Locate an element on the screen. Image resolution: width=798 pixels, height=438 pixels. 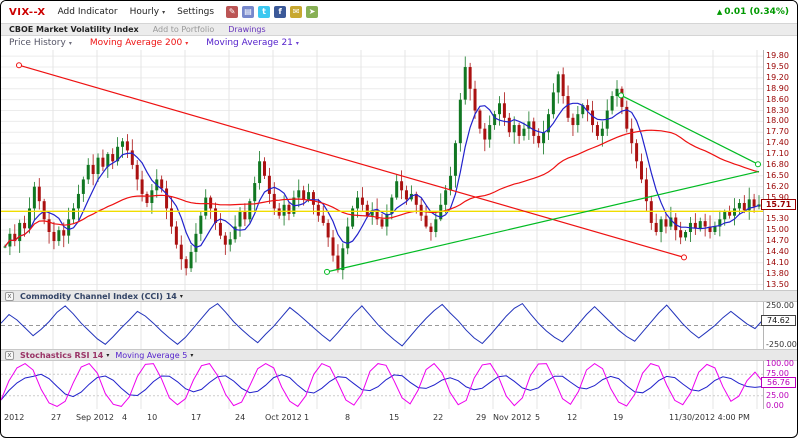
cci-chart-svg is located at coordinates (382, 325).